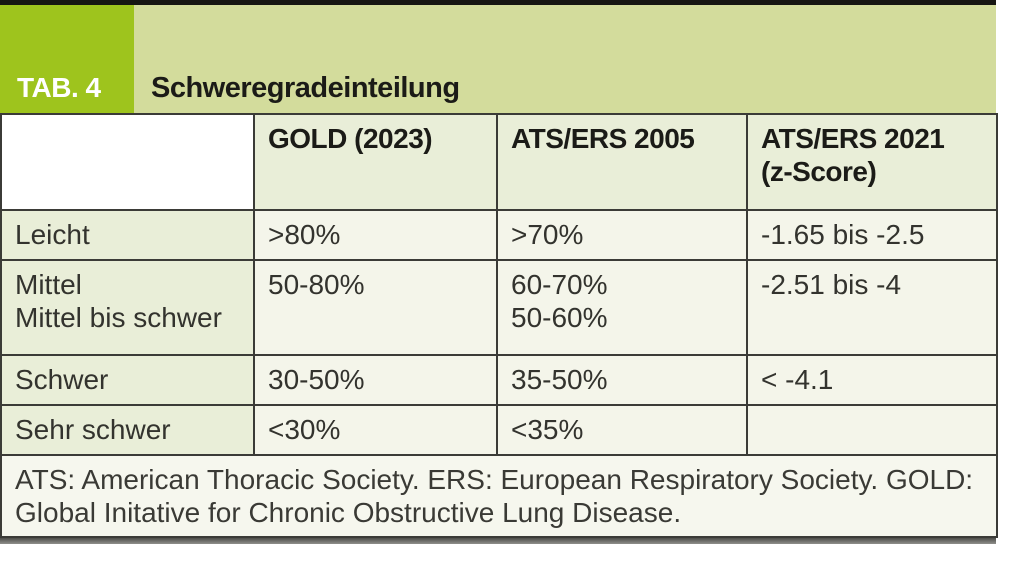 The width and height of the screenshot is (1024, 586). Describe the element at coordinates (127, 430) in the screenshot. I see `row-label: Sehr schwer` at that location.